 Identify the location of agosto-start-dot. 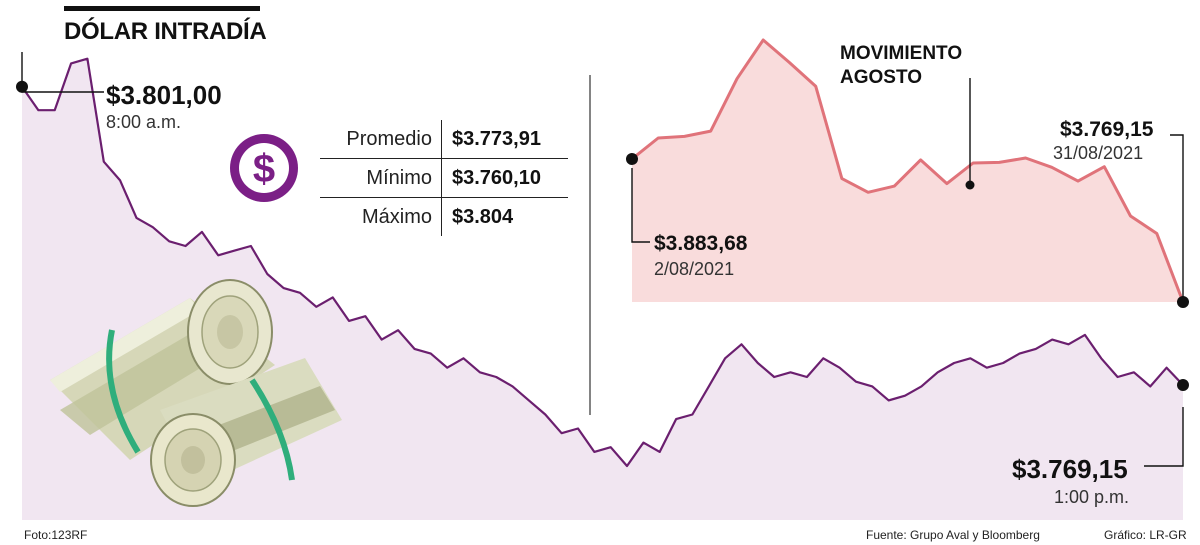
(632, 159).